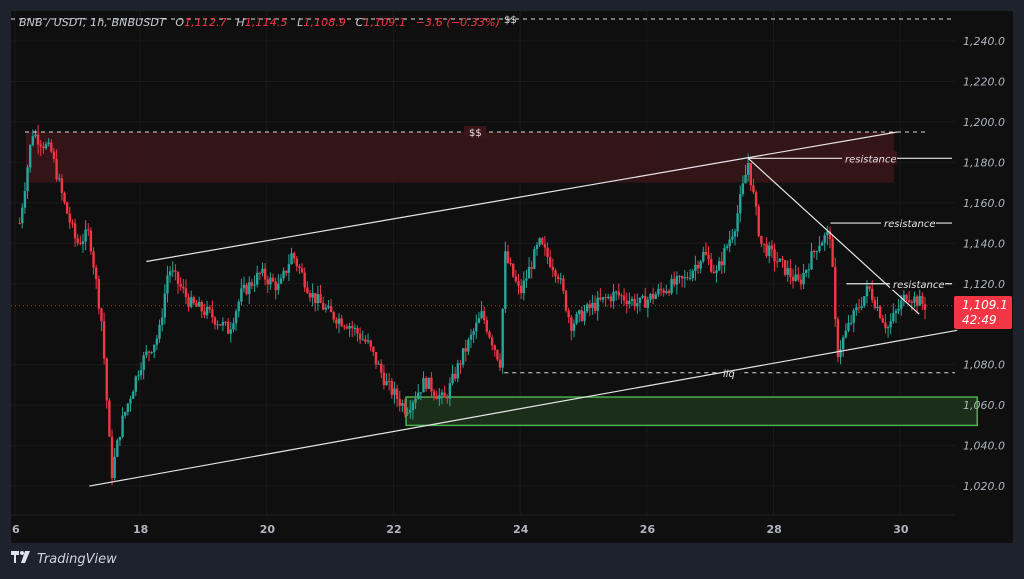  Describe the element at coordinates (984, 41) in the screenshot. I see `price-tick: 1,240.0` at that location.